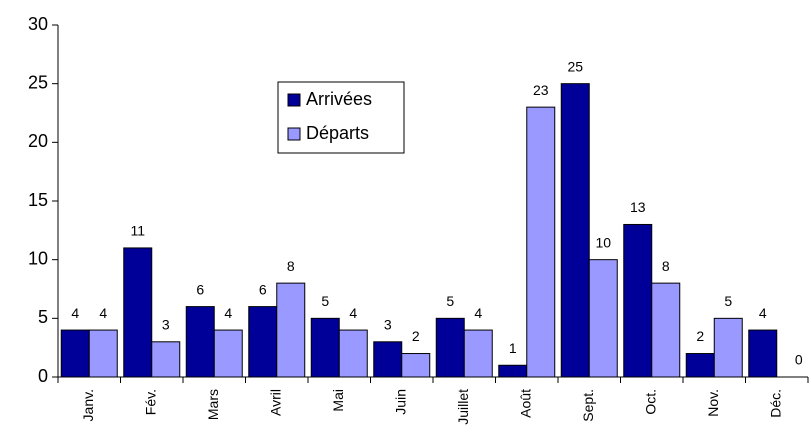 The height and width of the screenshot is (434, 811). I want to click on x-tick-label: Mars, so click(213, 404).